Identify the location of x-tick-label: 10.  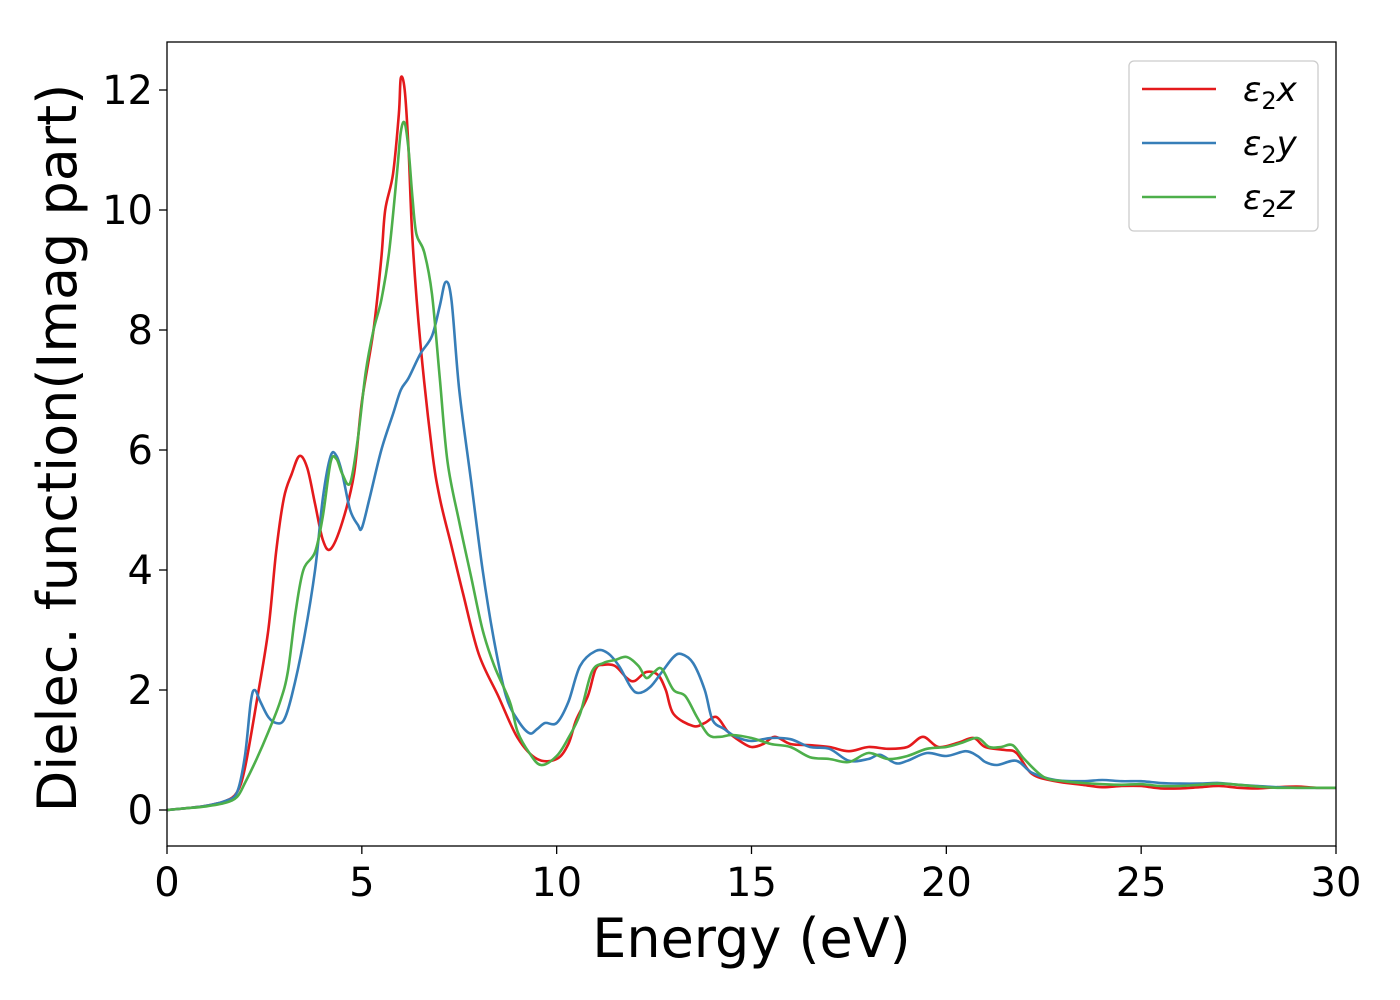
(556, 883).